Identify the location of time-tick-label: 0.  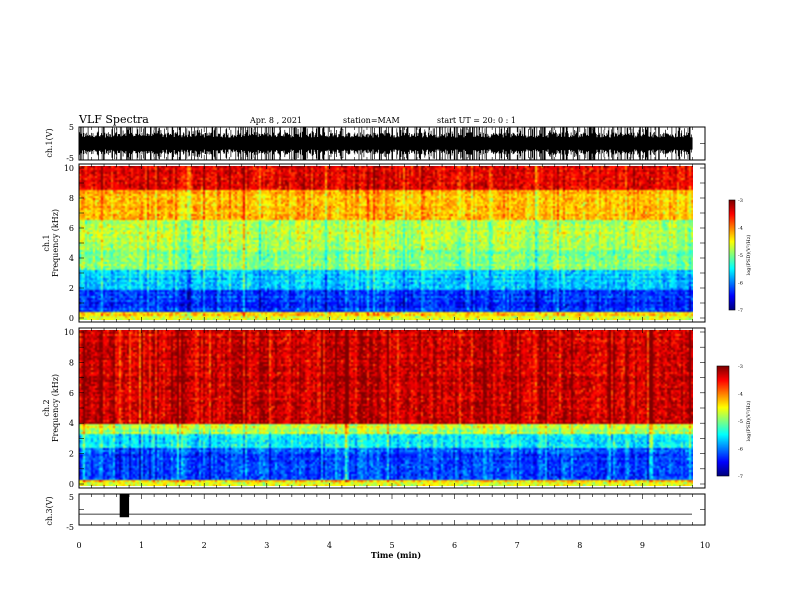
(78, 545).